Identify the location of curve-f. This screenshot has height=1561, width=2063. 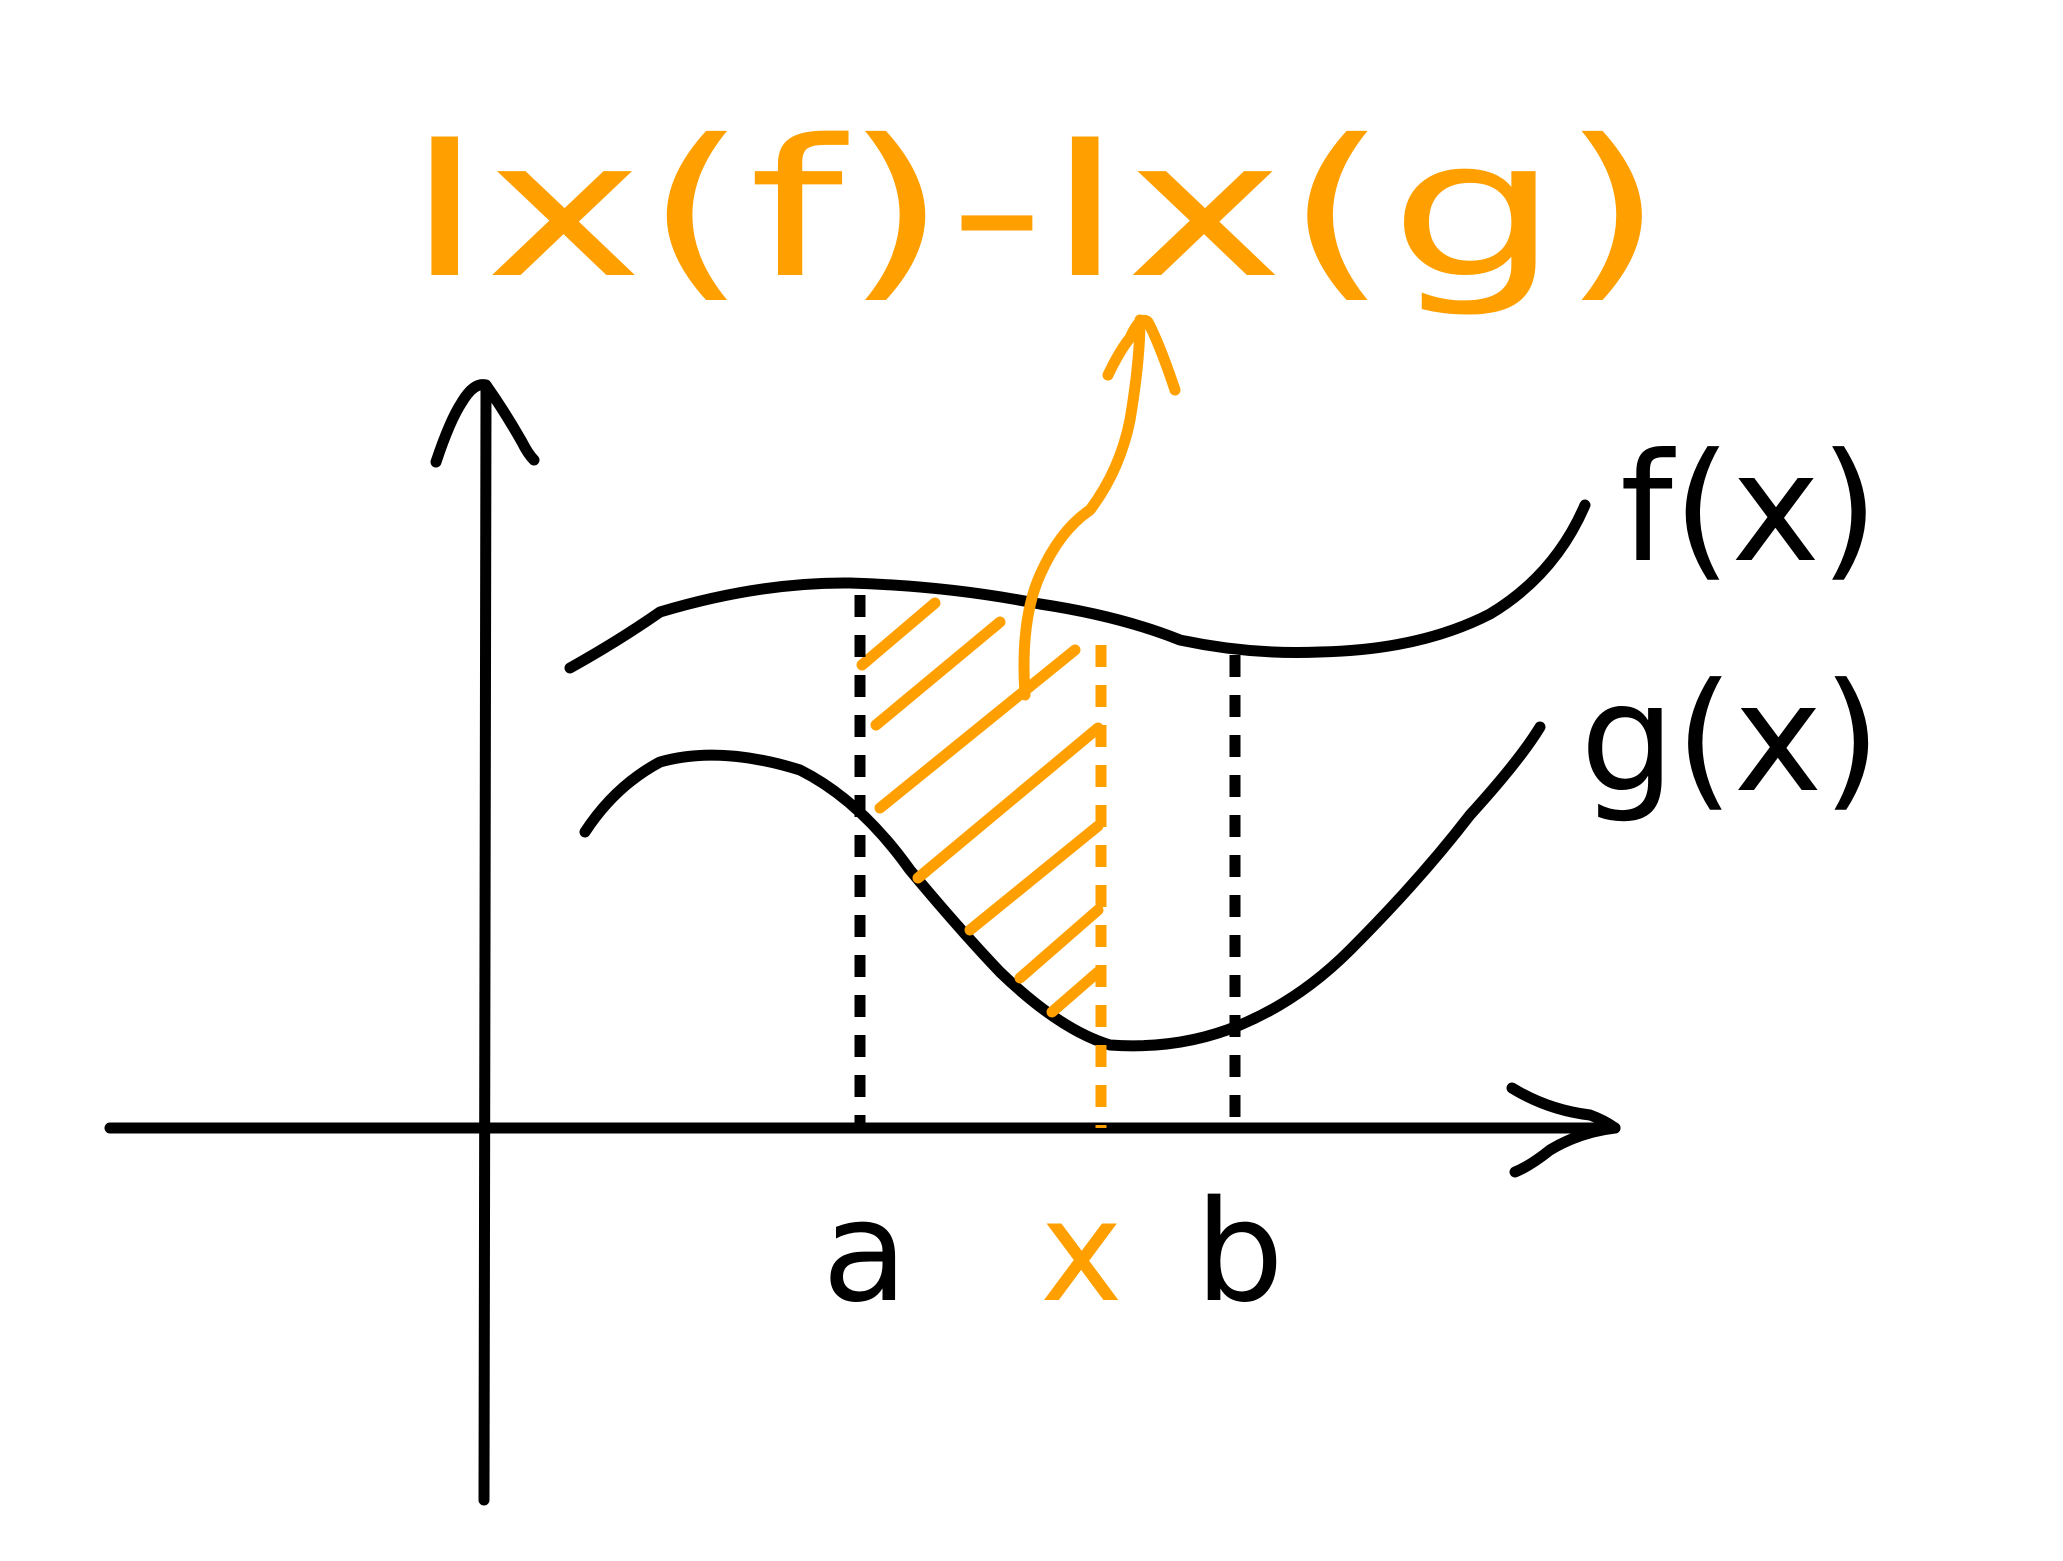
(1077, 586).